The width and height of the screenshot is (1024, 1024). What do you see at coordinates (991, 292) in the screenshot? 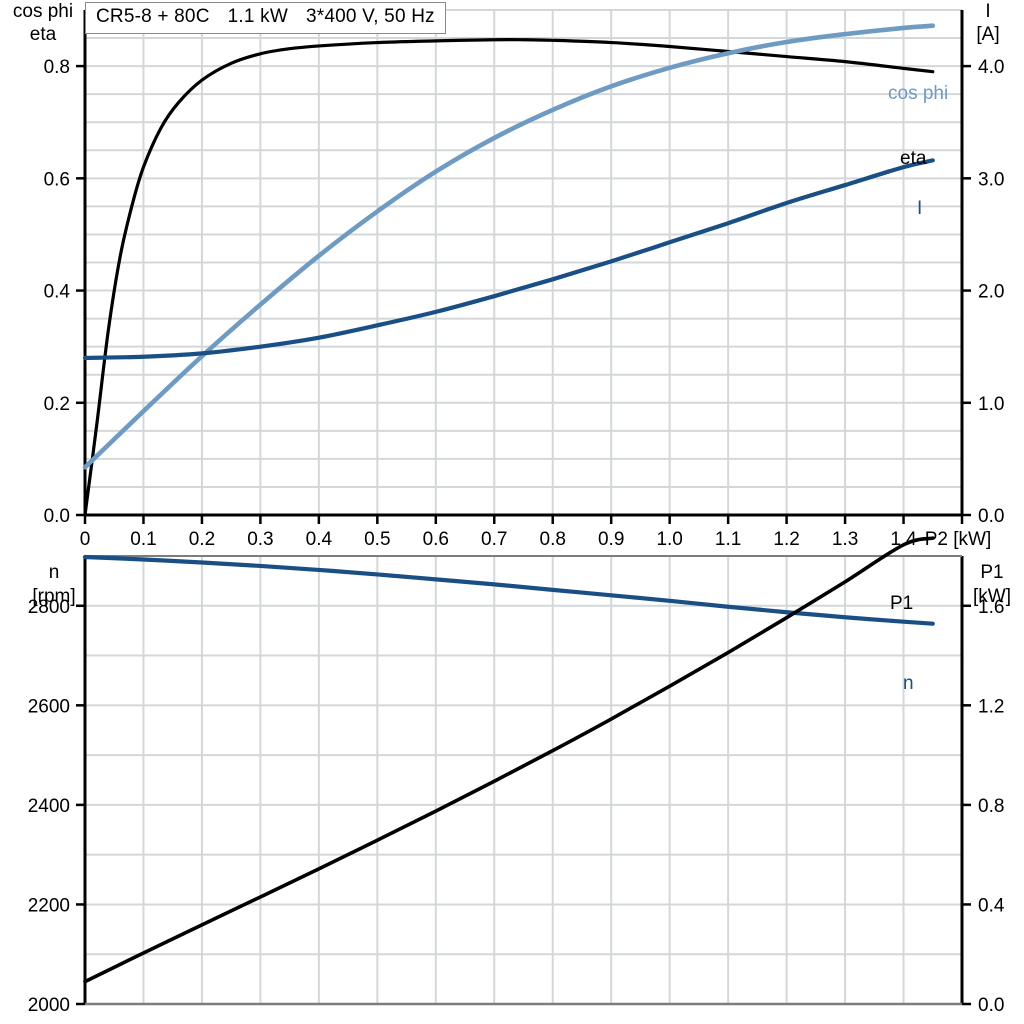
I see `top-right-tick-label: 2.0` at bounding box center [991, 292].